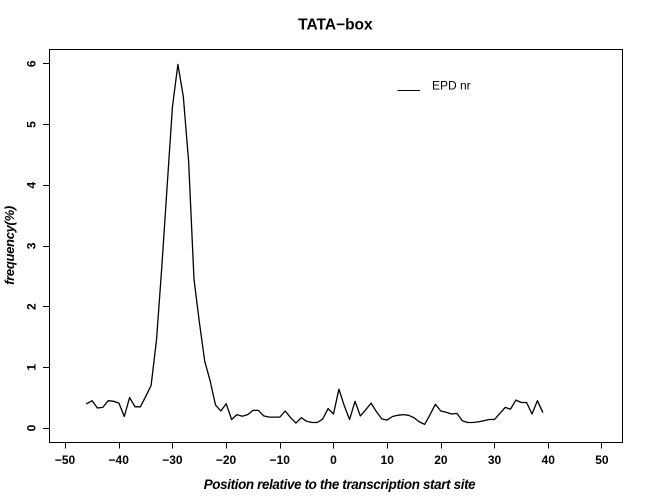  What do you see at coordinates (31, 63) in the screenshot?
I see `svg-text: 6` at bounding box center [31, 63].